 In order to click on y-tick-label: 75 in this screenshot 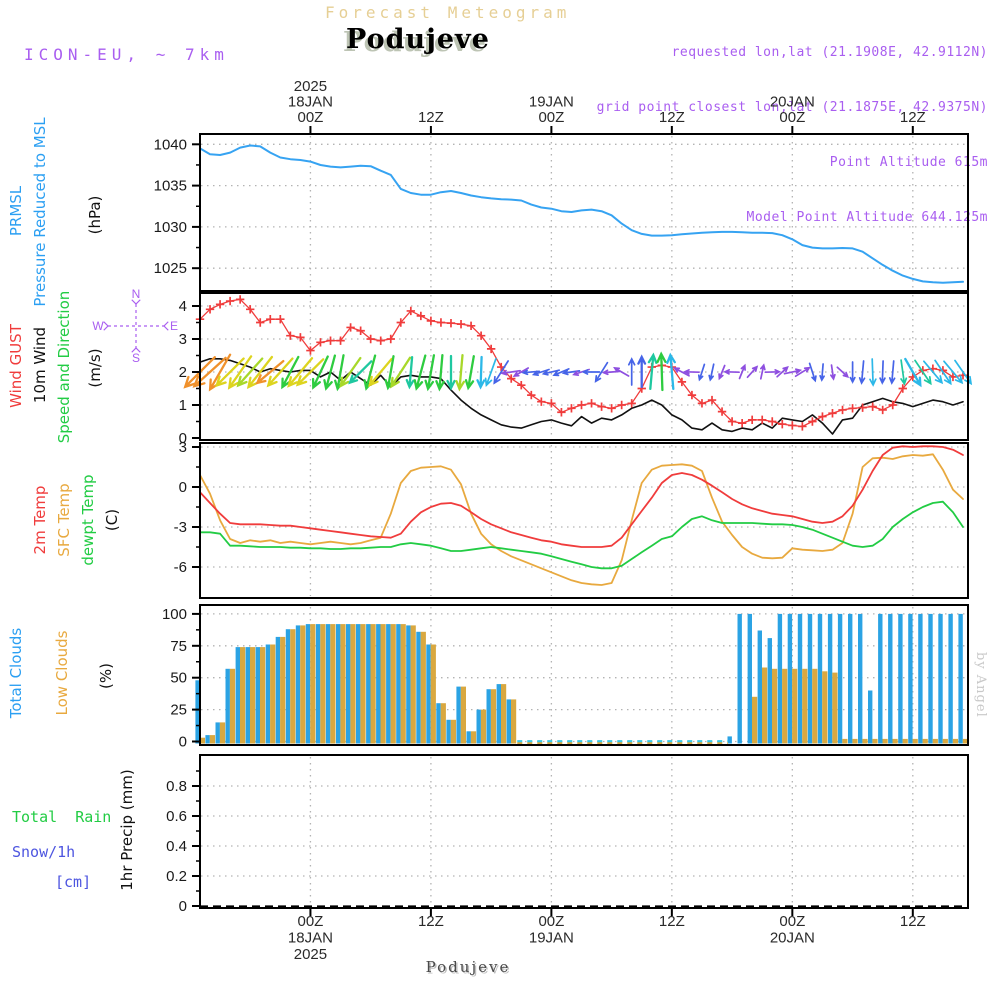, I will do `click(178, 646)`.